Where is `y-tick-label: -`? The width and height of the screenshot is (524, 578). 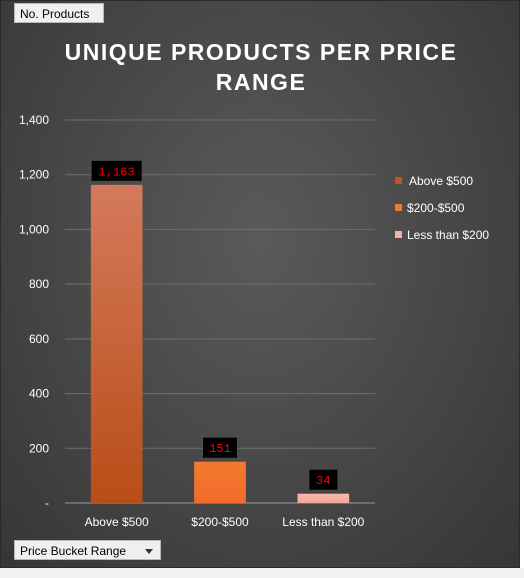 y-tick-label: - is located at coordinates (47, 503).